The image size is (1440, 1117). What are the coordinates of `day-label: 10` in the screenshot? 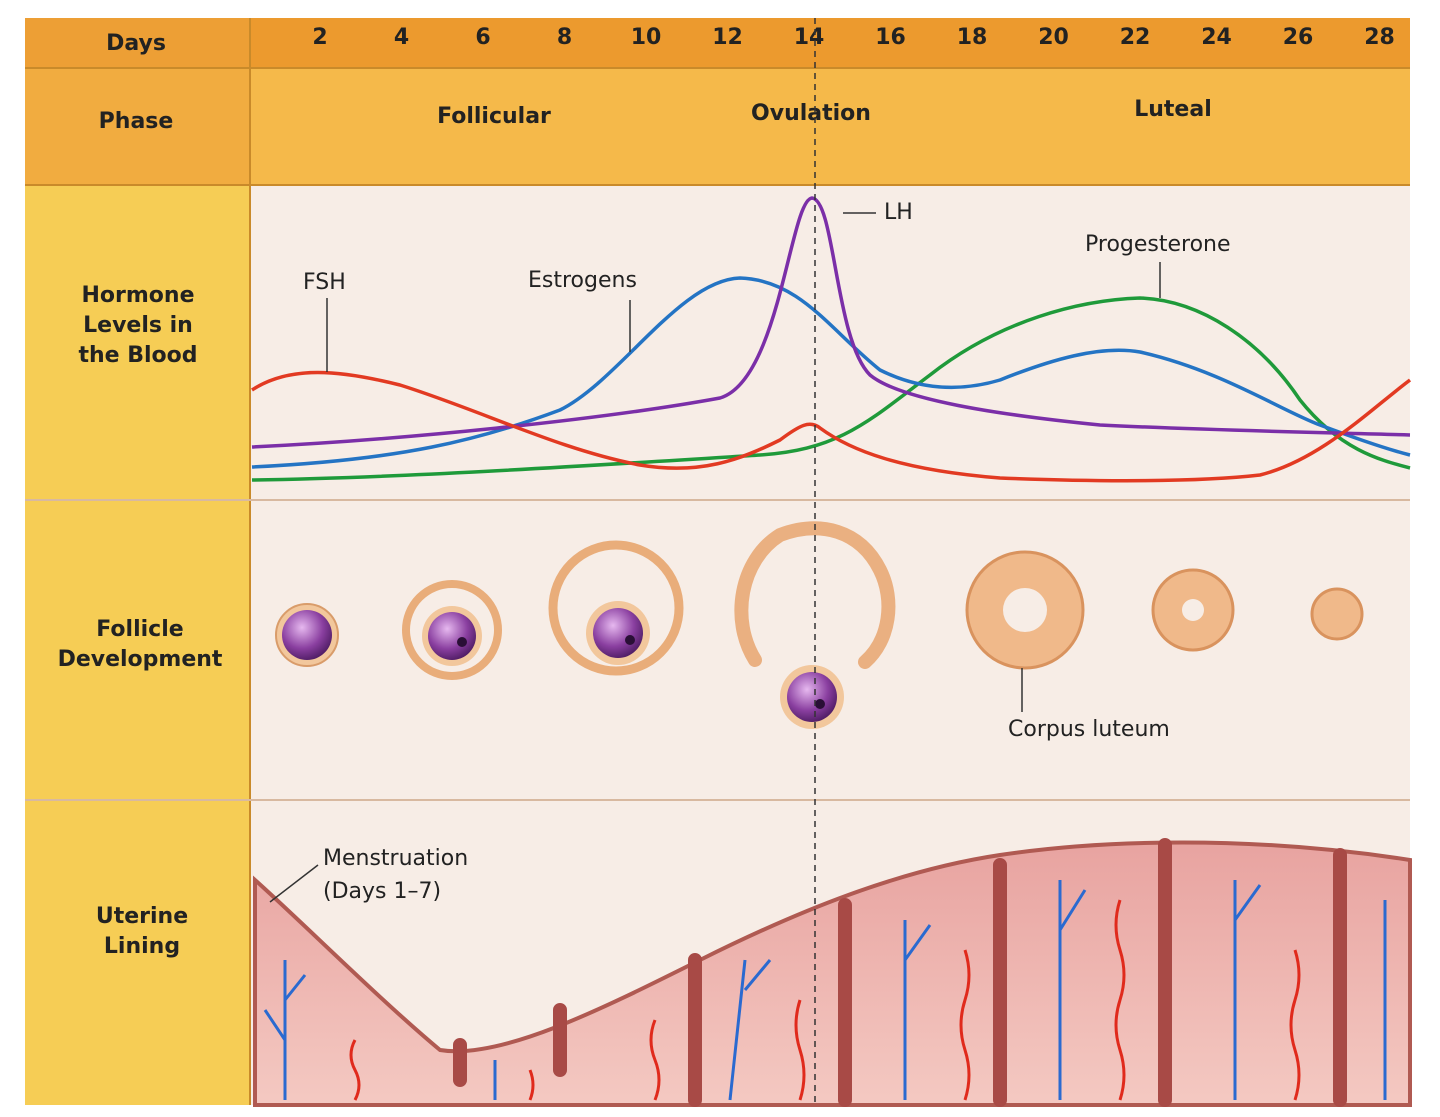 It's located at (646, 37).